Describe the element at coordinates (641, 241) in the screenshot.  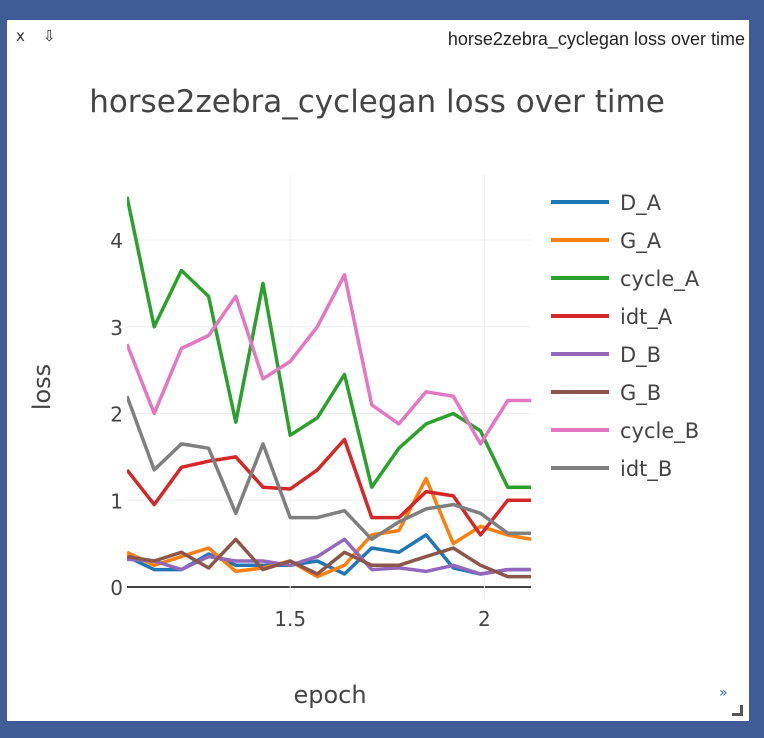
I see `legend-label: G_A` at that location.